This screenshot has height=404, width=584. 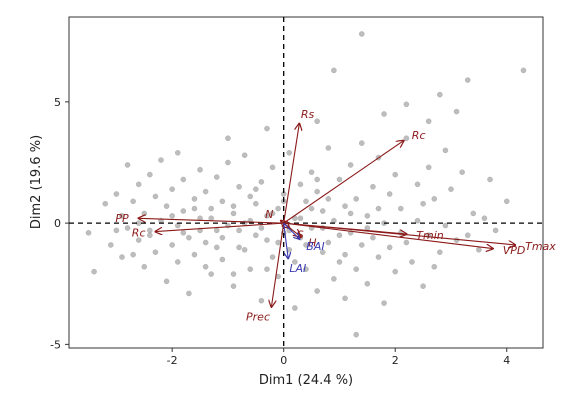 What do you see at coordinates (506, 360) in the screenshot?
I see `x-tick-label: 4` at bounding box center [506, 360].